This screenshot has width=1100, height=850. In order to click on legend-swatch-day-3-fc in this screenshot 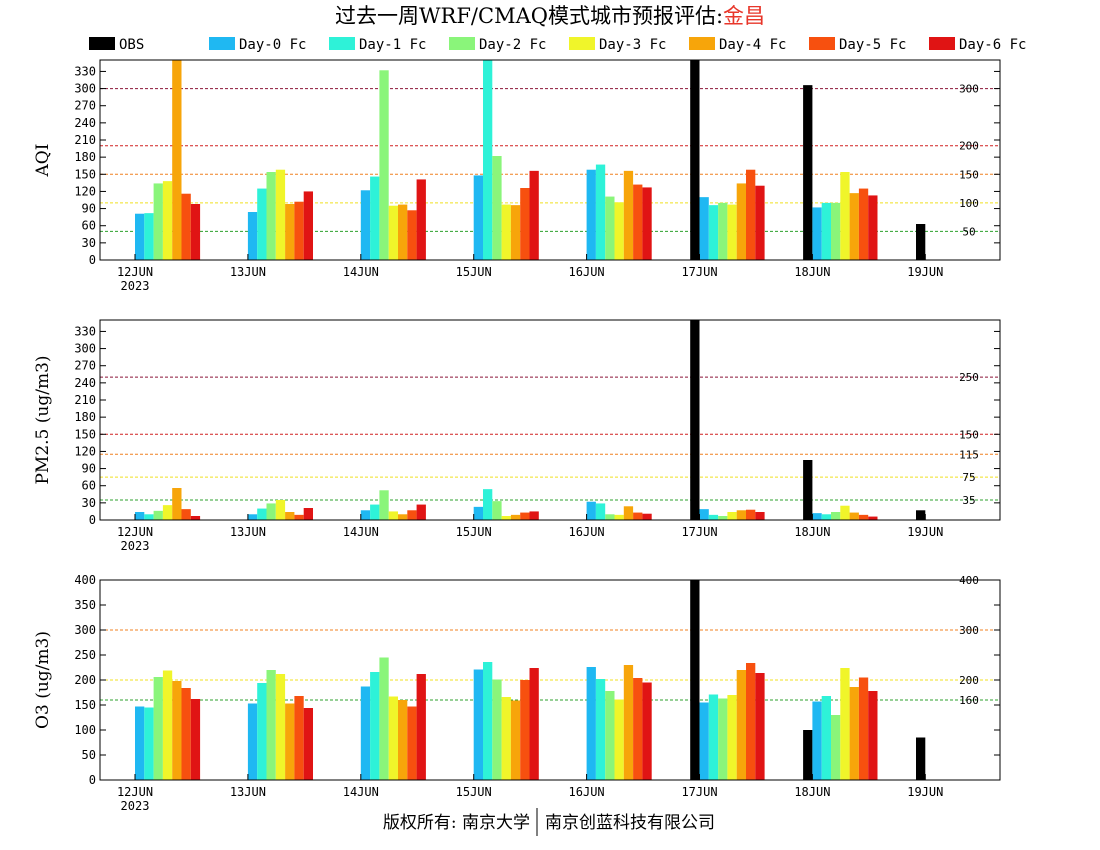, I will do `click(582, 43)`.